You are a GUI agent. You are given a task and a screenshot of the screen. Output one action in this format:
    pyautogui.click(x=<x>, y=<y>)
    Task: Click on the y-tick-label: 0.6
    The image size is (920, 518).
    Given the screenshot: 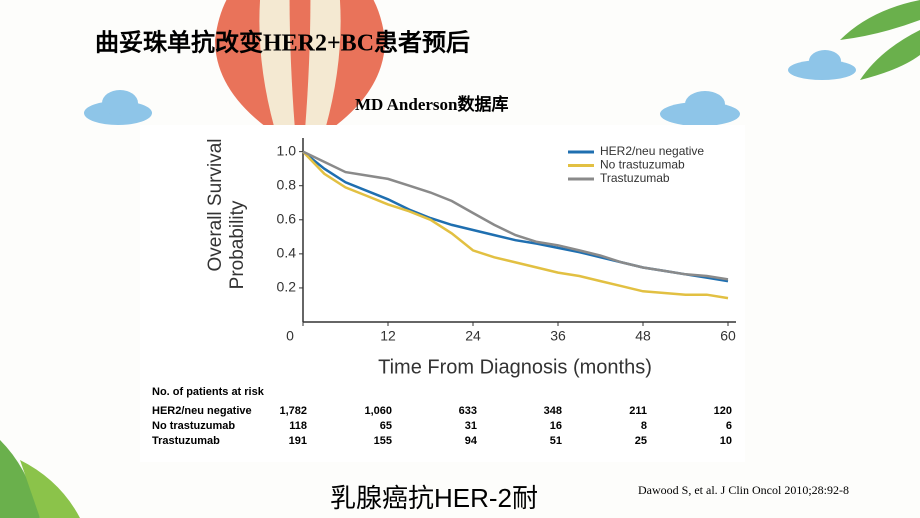 What is the action you would take?
    pyautogui.click(x=287, y=218)
    